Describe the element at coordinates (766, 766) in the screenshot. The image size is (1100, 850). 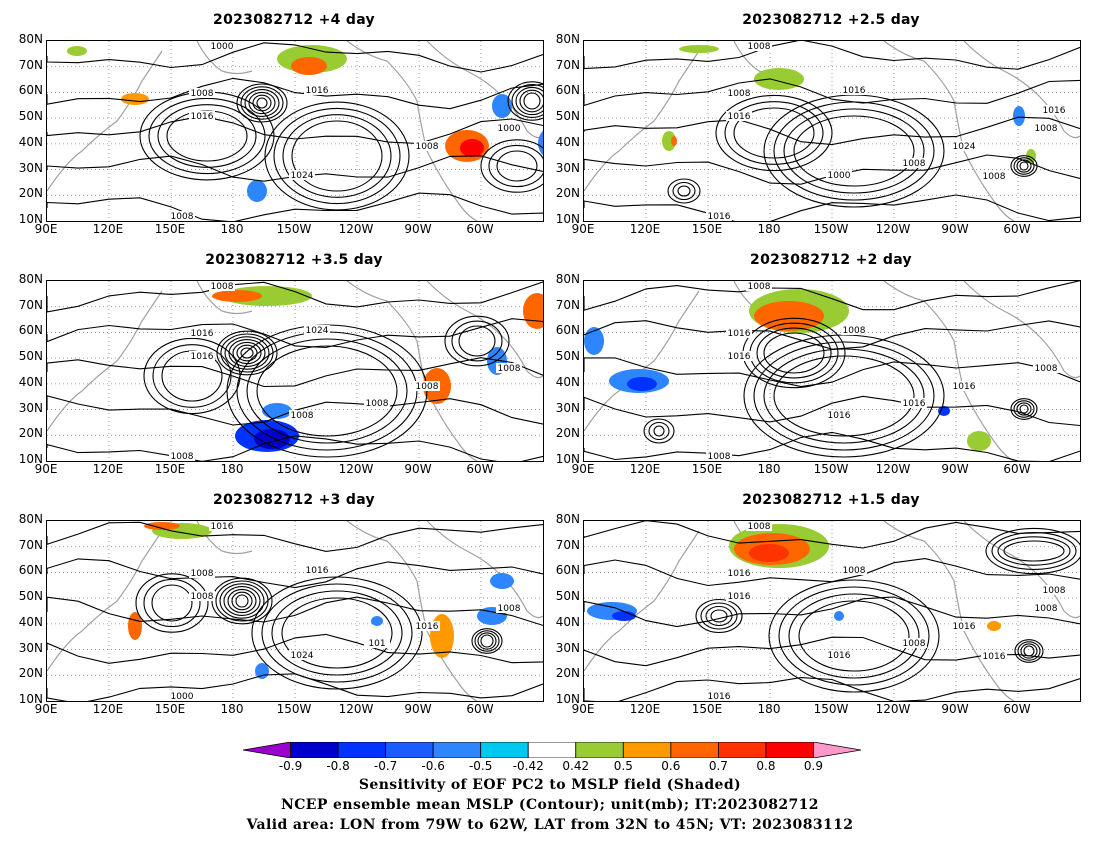
I see `colorbar-tick-label: 0.8` at that location.